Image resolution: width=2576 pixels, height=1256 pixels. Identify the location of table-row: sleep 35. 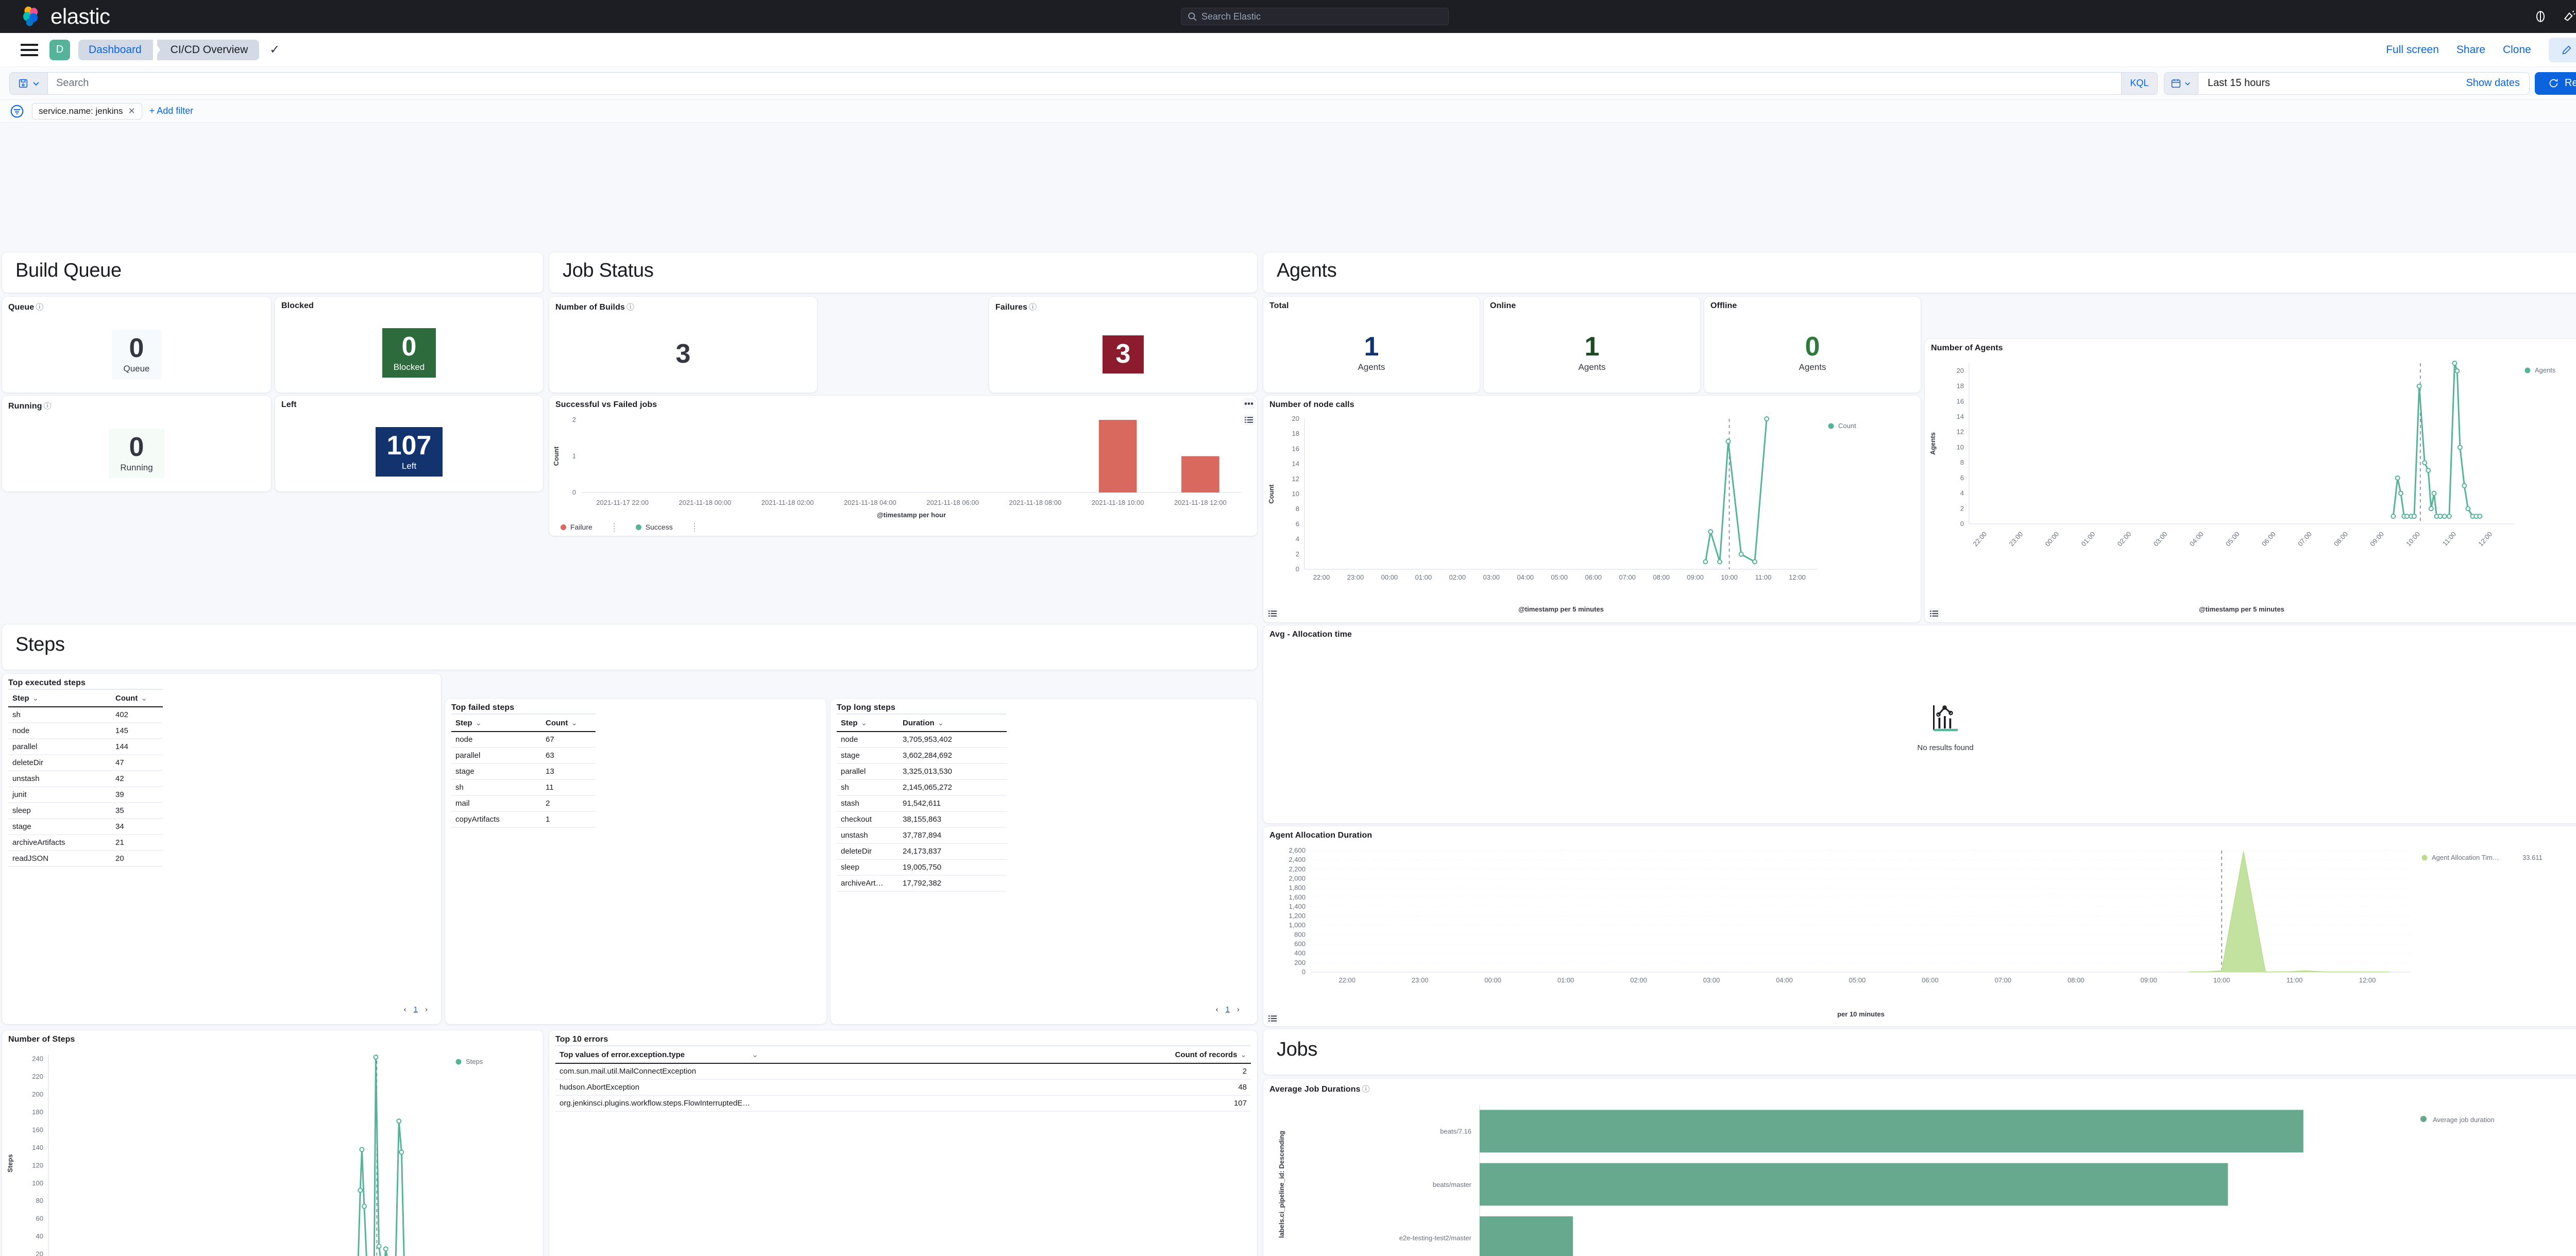
(85, 811).